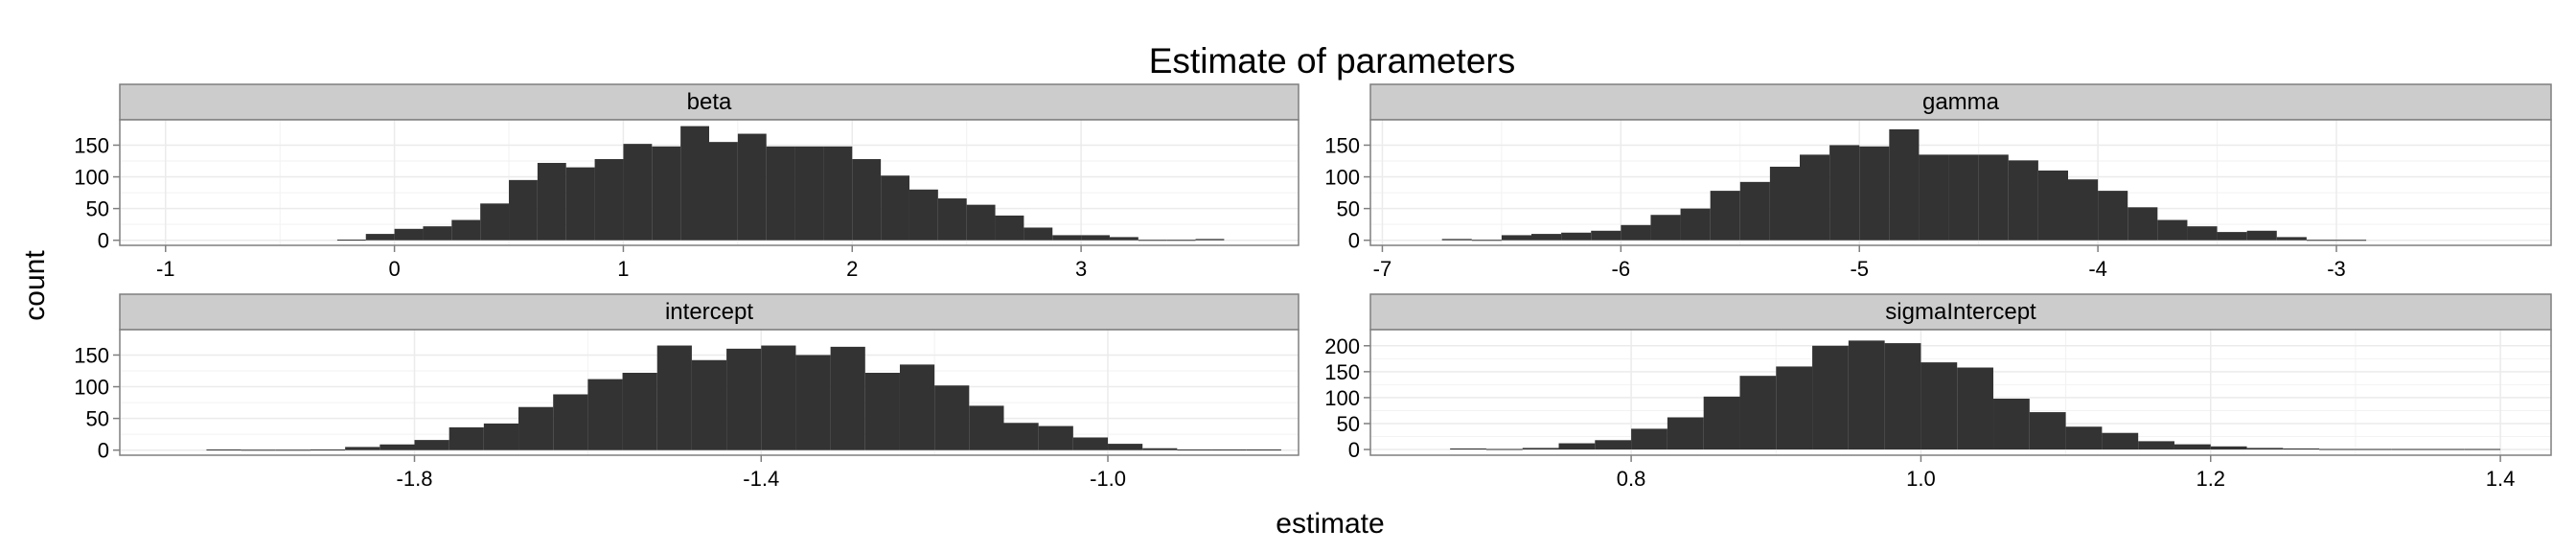 The height and width of the screenshot is (552, 2576). What do you see at coordinates (852, 269) in the screenshot?
I see `x-tick-label: 2` at bounding box center [852, 269].